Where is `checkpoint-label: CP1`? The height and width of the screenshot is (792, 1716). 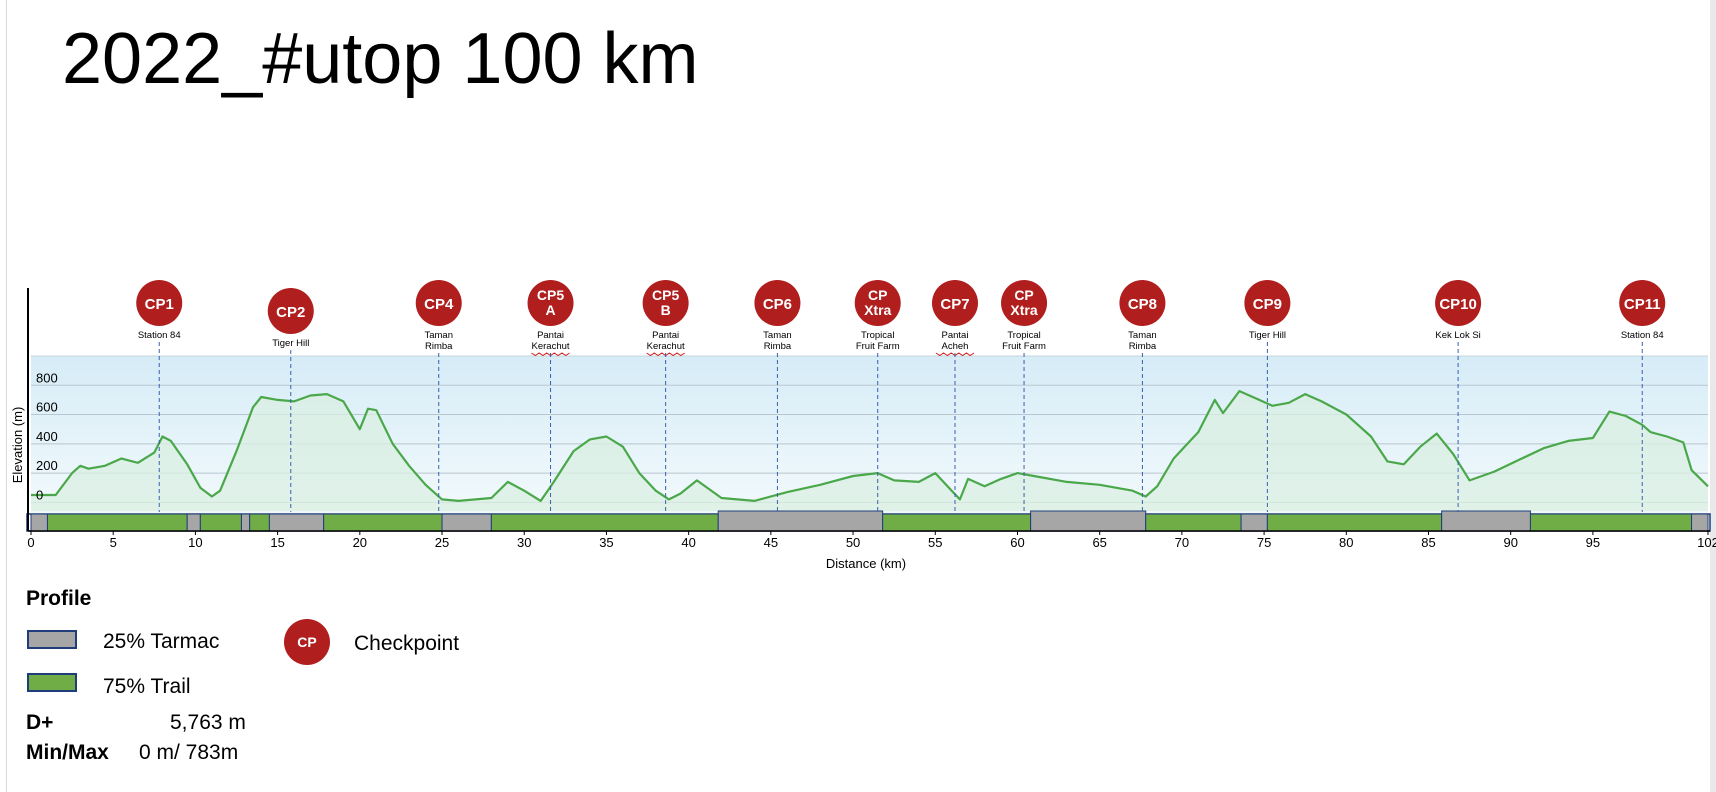
checkpoint-label: CP1 is located at coordinates (159, 304).